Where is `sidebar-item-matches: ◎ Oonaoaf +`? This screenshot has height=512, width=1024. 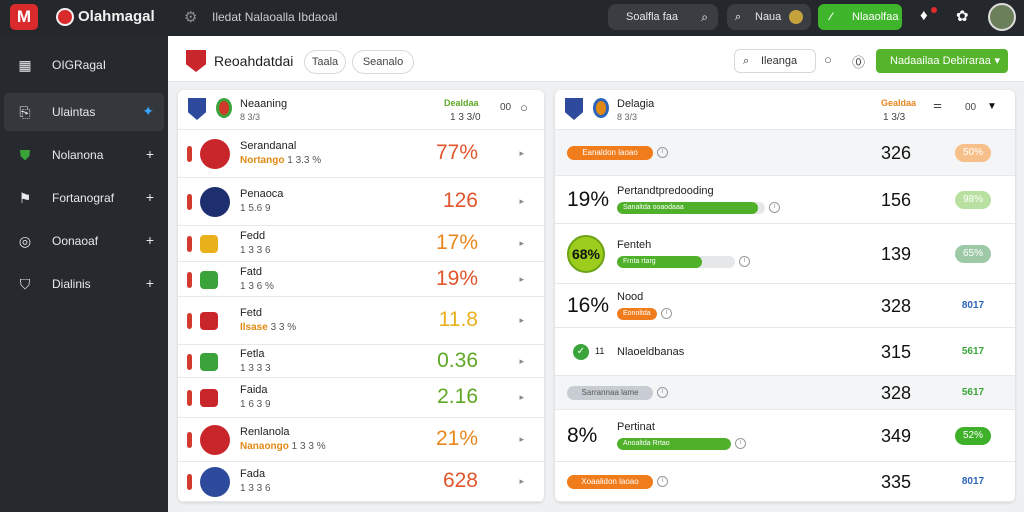
sidebar-item-matches: ◎ Oonaoaf + is located at coordinates (84, 241).